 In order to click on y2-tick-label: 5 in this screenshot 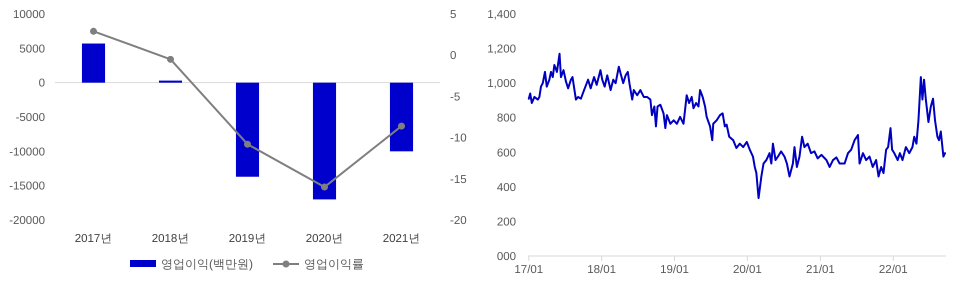, I will do `click(453, 15)`.